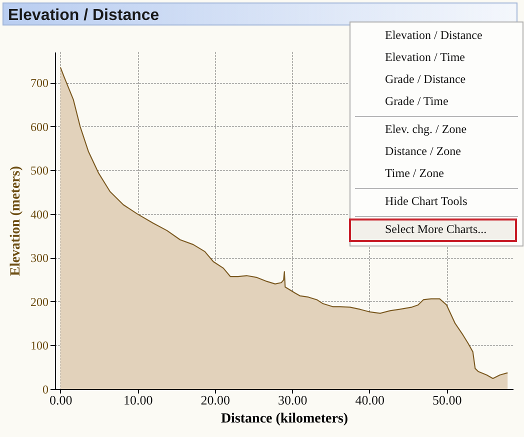  Describe the element at coordinates (39, 214) in the screenshot. I see `y-tick-label: 400` at that location.